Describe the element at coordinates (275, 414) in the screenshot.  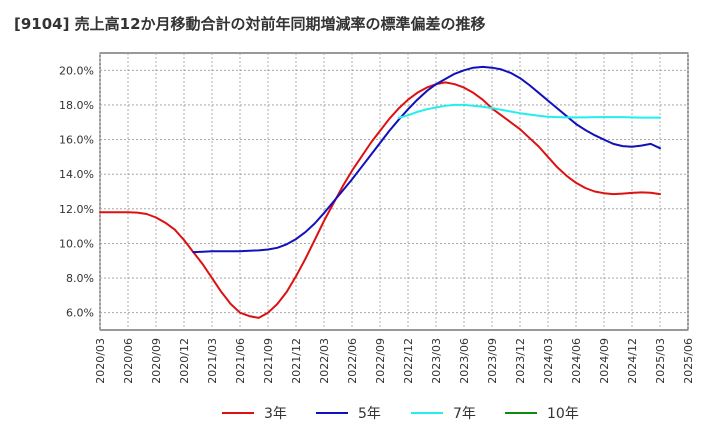
I see `legend-label: 3年` at that location.